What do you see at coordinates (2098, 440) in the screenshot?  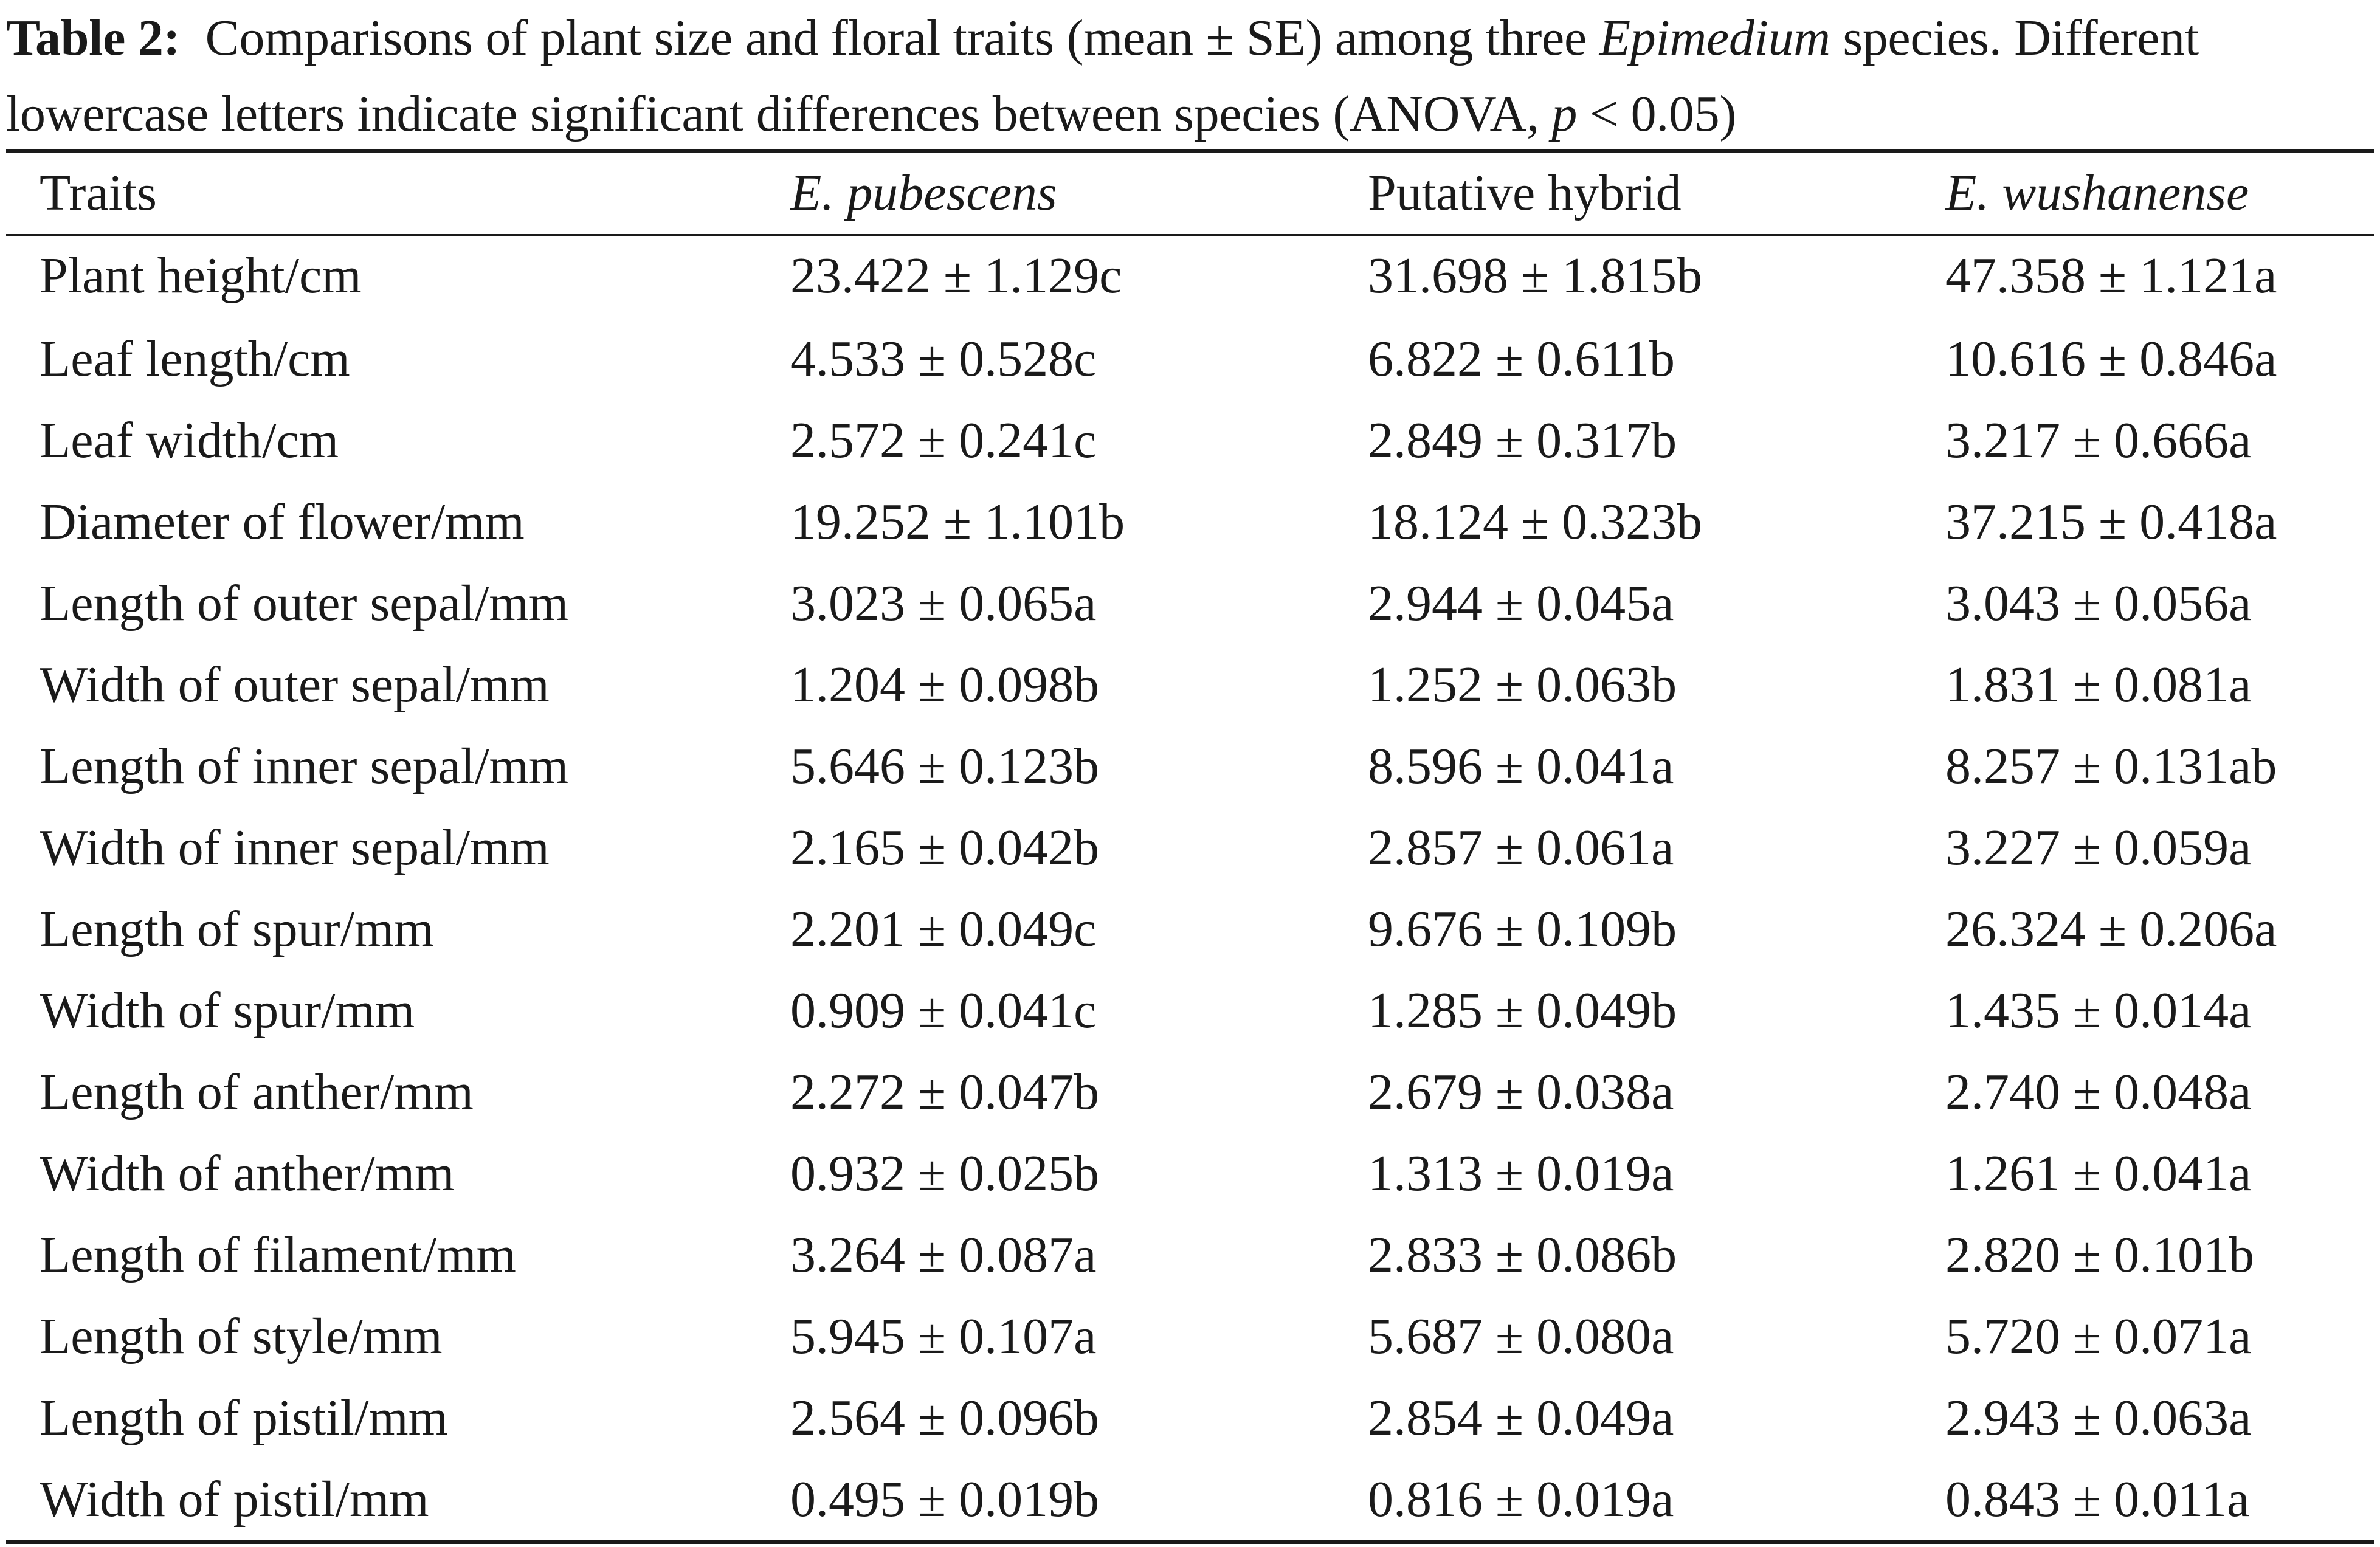 I see `e-wushanense-value-cell: 3.217 ± 0.666a` at bounding box center [2098, 440].